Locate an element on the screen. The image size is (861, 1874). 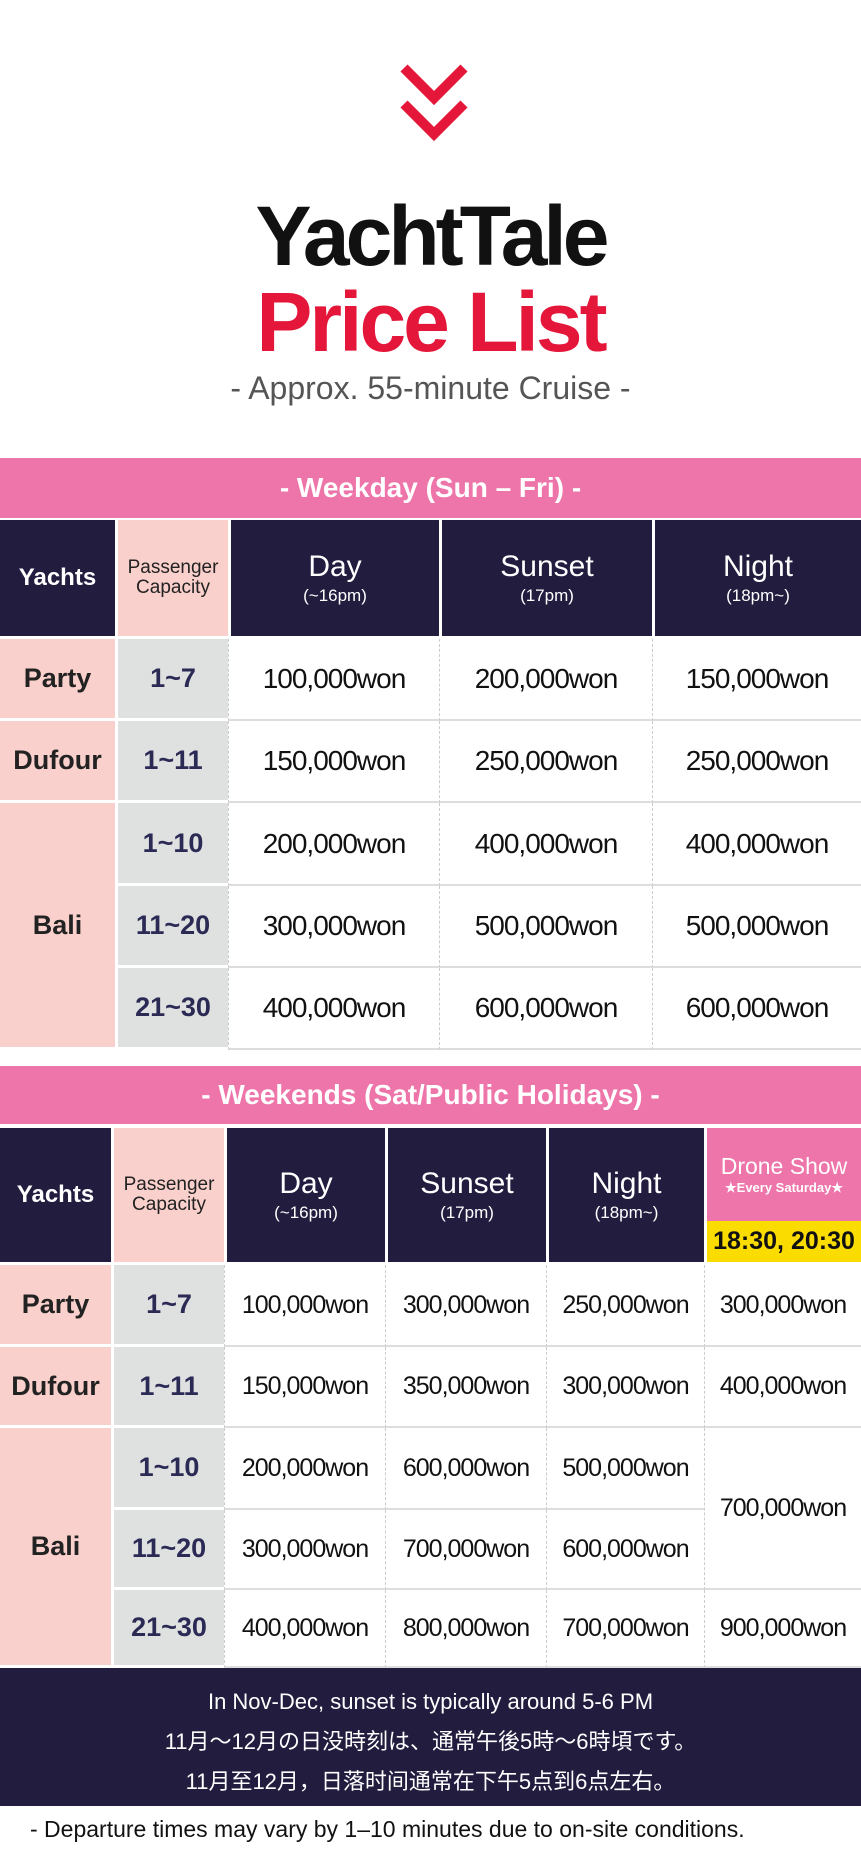
page-title: Price List is located at coordinates (431, 322).